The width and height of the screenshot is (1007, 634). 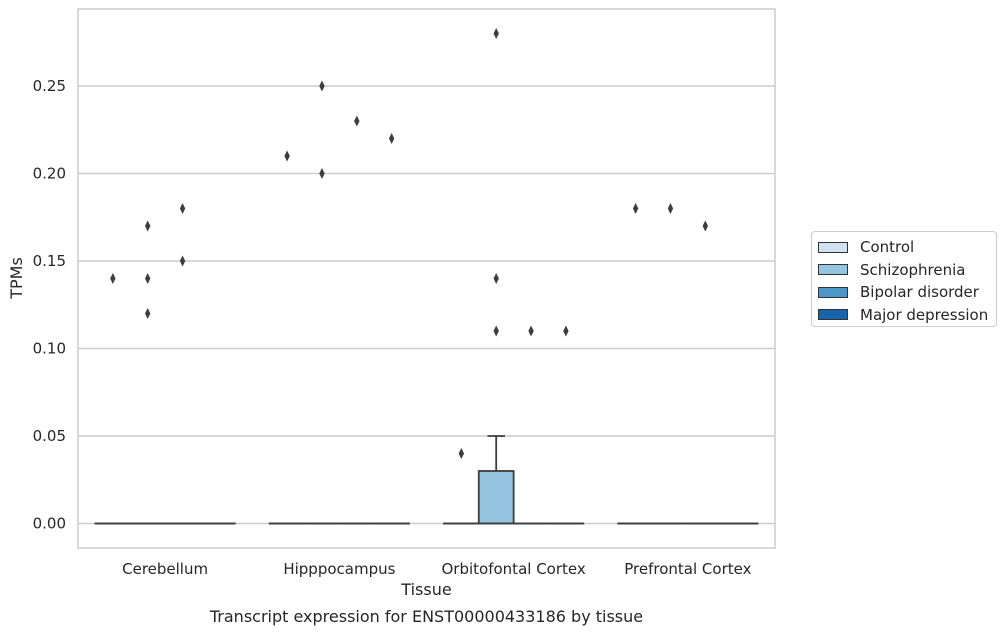 What do you see at coordinates (339, 569) in the screenshot?
I see `x-tick-label: Hipppocampus` at bounding box center [339, 569].